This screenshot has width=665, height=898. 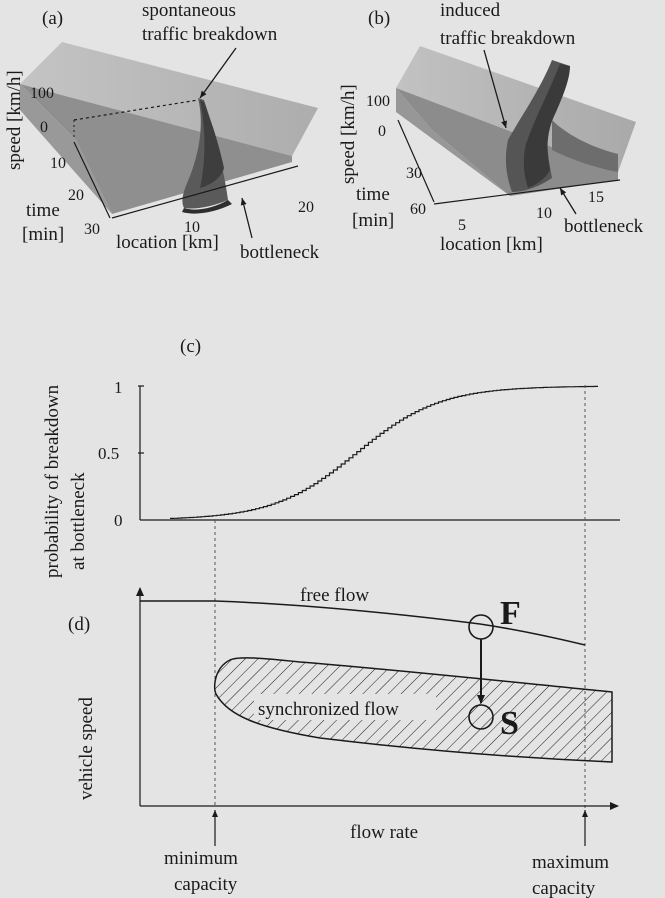 I want to click on panel-a-speed-axis-label: speed [km/h], so click(x=14, y=120).